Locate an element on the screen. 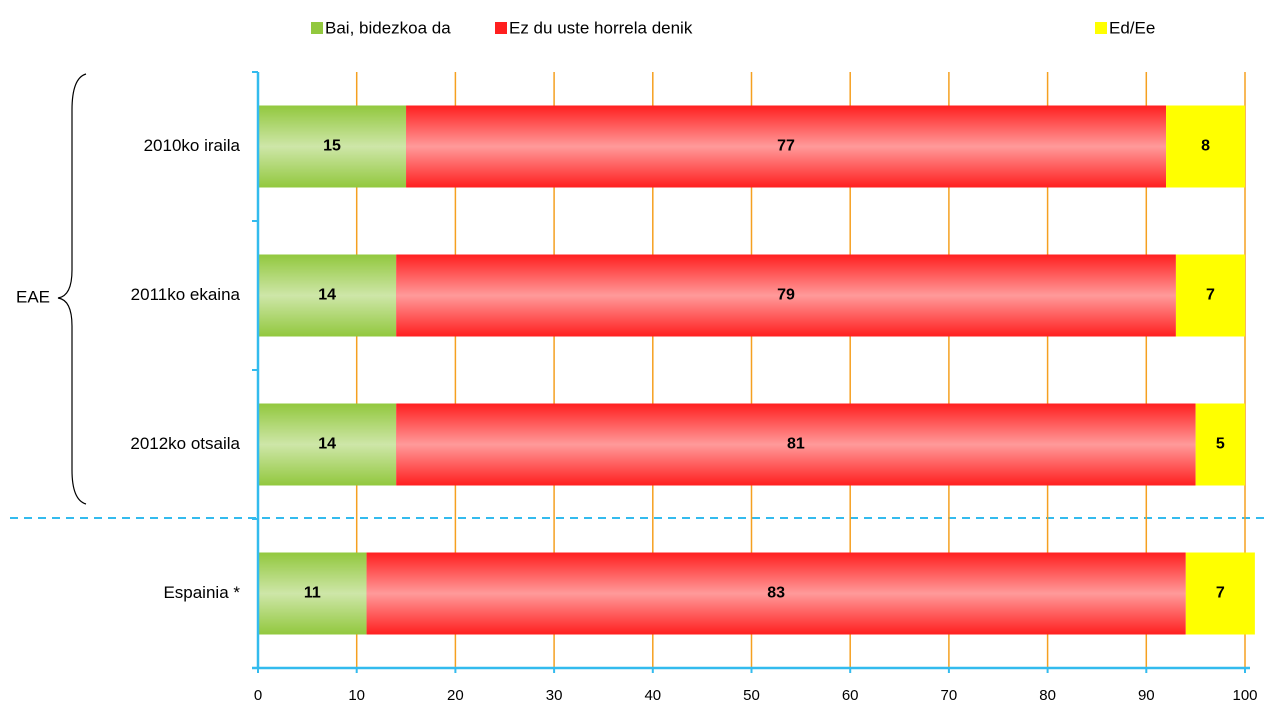  x-tick-label: 10 is located at coordinates (356, 695).